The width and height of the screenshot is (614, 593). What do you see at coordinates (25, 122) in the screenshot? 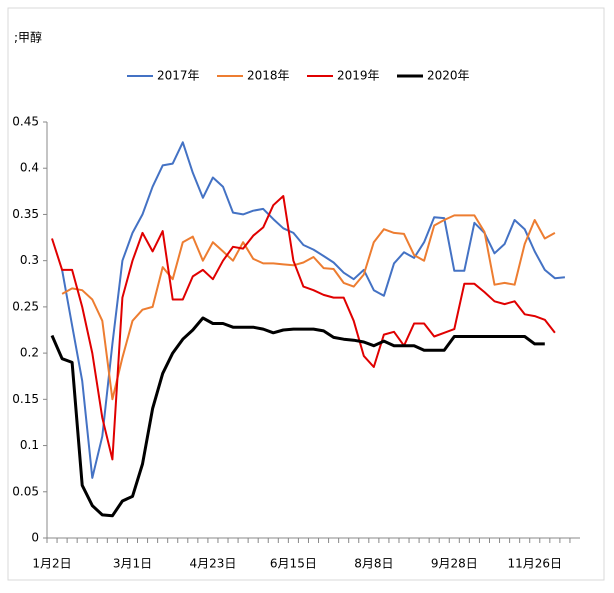
I see `y-tick-label: 0.45` at bounding box center [25, 122].